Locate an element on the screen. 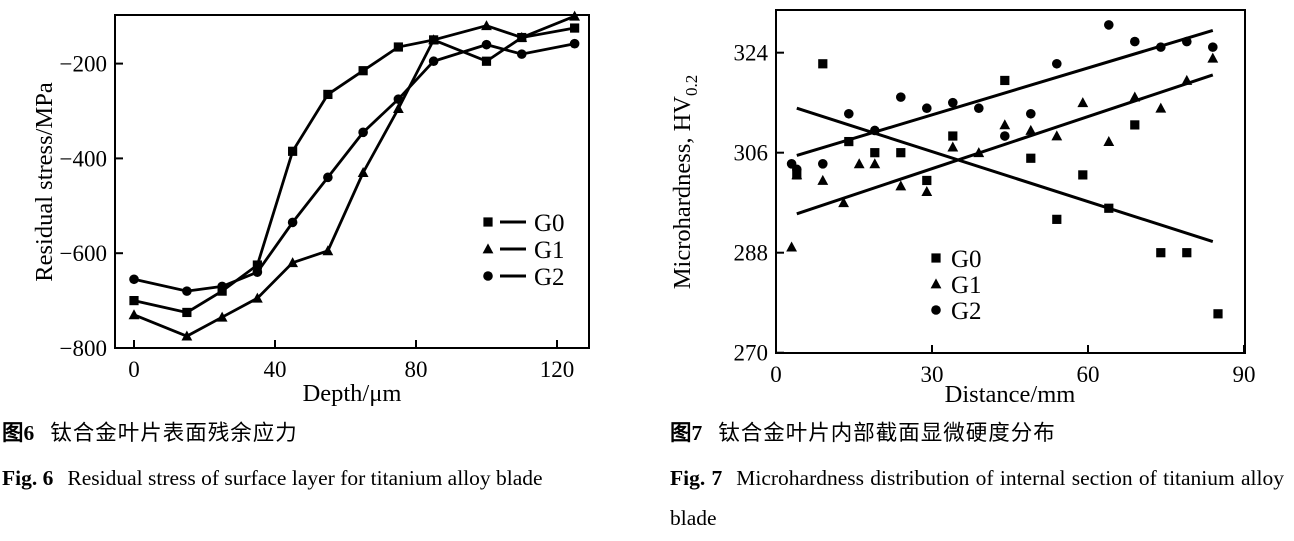 This screenshot has width=1294, height=541. y-tick-label: −600 is located at coordinates (83, 253).